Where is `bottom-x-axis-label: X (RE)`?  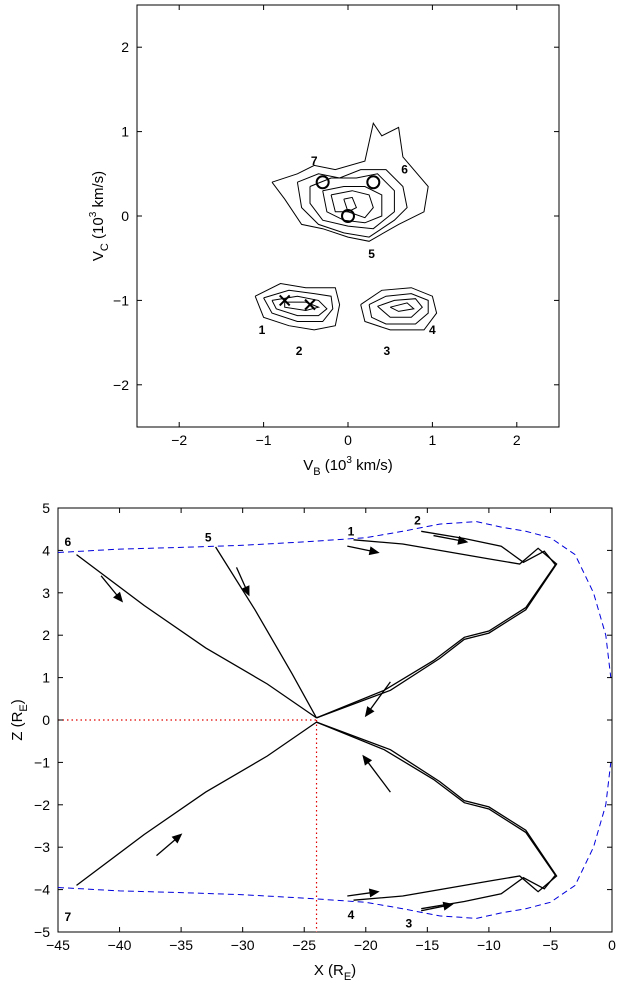 bottom-x-axis-label: X (RE) is located at coordinates (335, 972).